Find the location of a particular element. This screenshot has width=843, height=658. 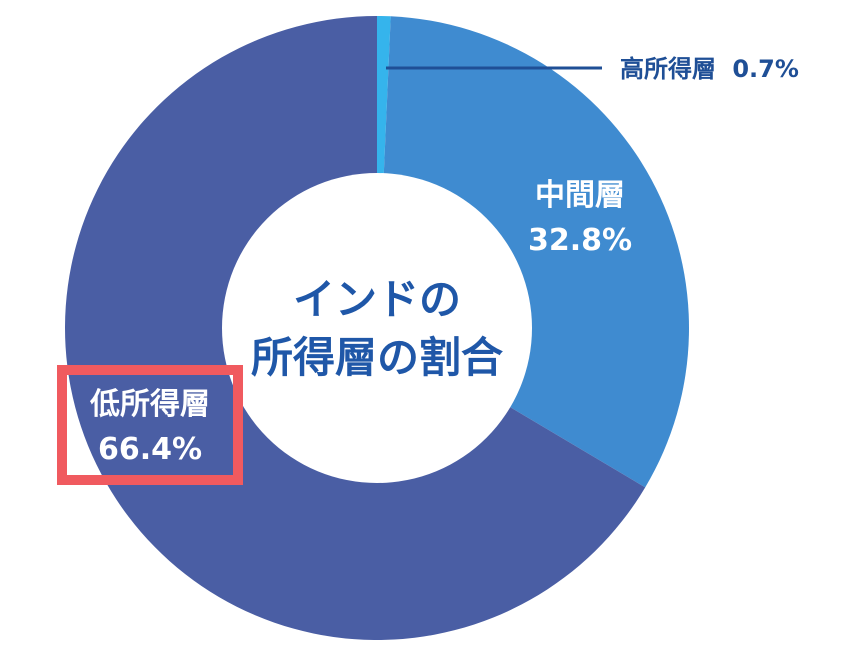

low-income-value: 66.4% is located at coordinates (150, 449).